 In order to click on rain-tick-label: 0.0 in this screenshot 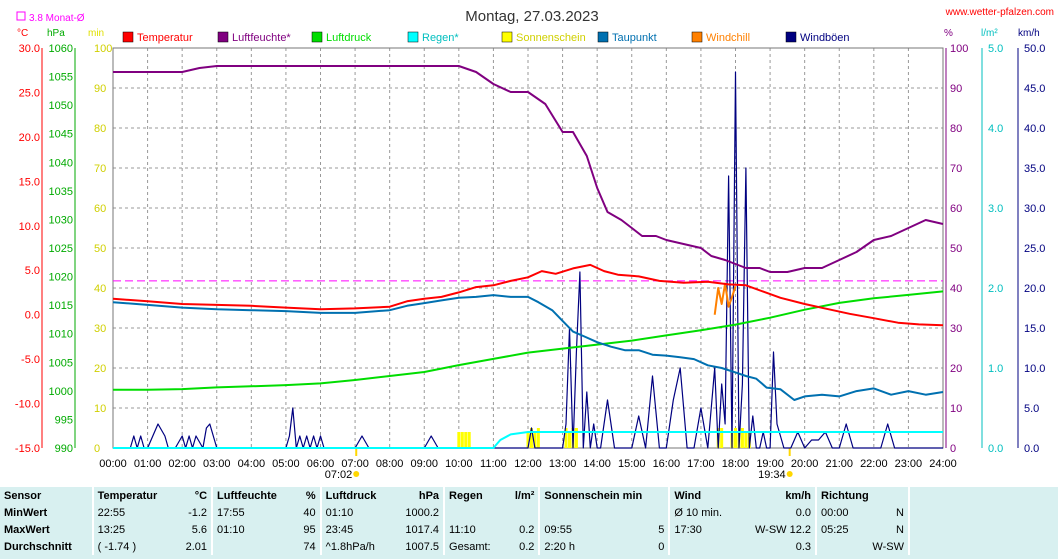, I will do `click(995, 449)`.